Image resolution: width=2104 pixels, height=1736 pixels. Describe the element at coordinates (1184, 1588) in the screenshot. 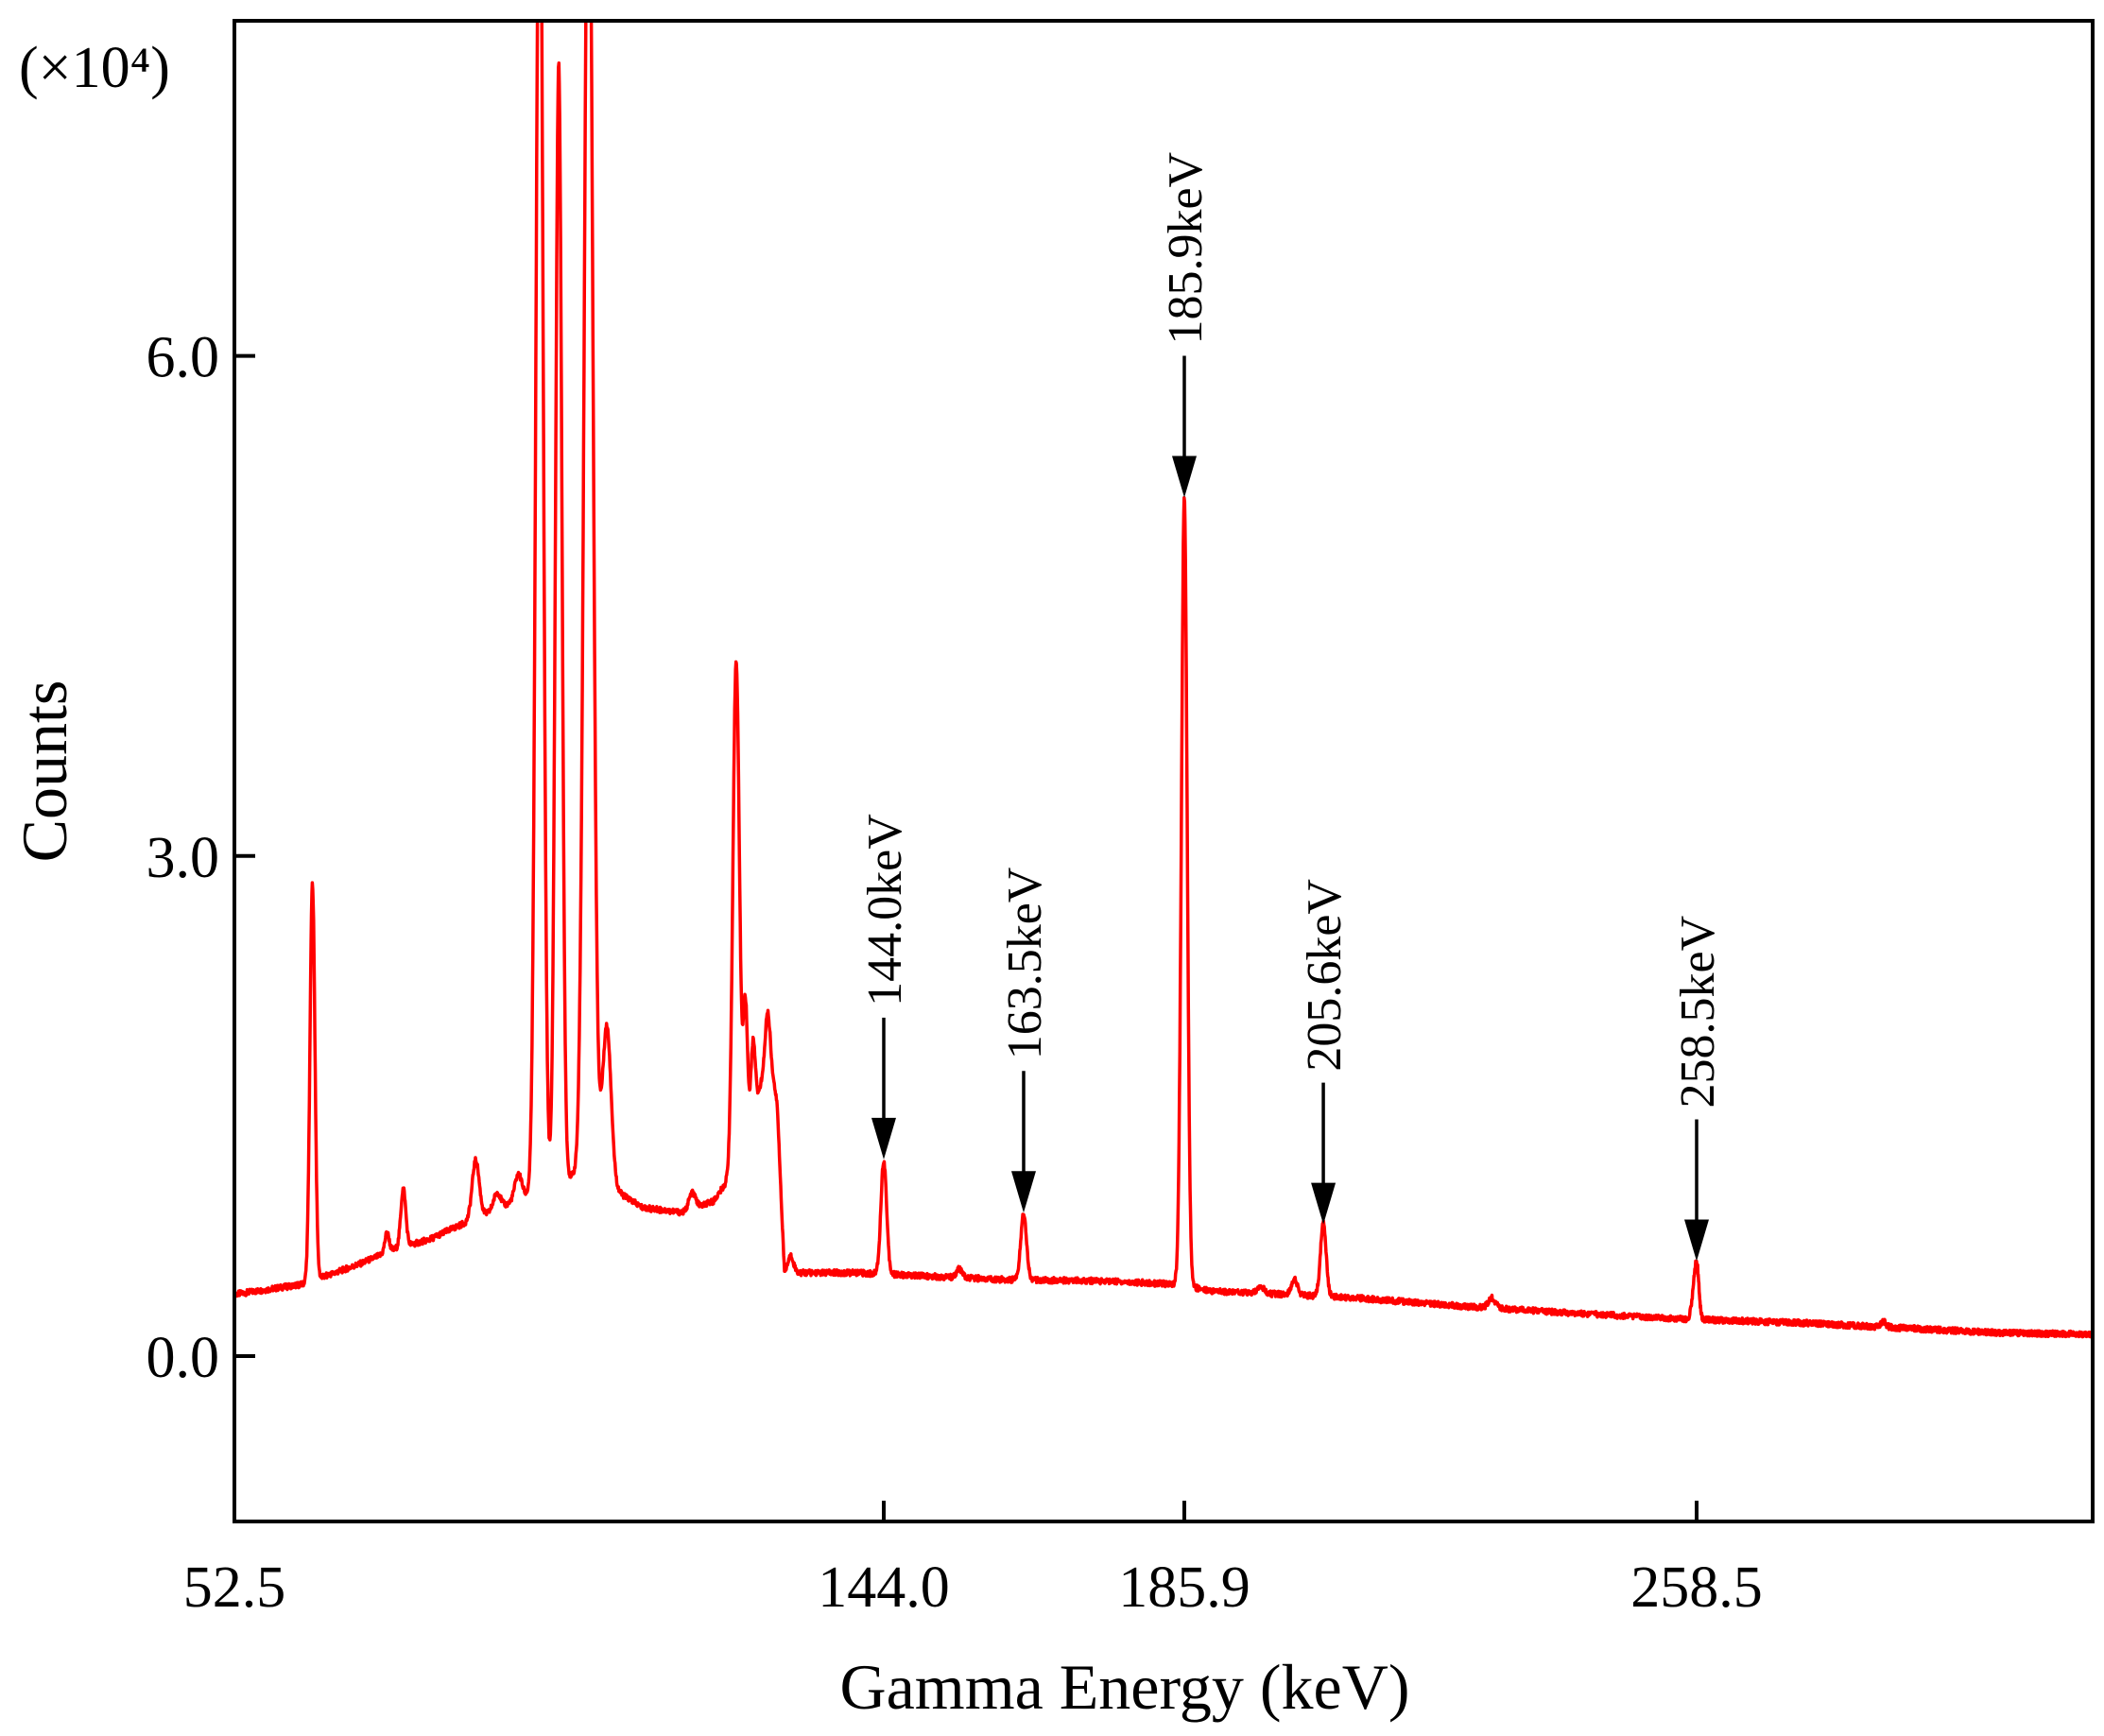

I see `x-tick-label: 185.9` at that location.